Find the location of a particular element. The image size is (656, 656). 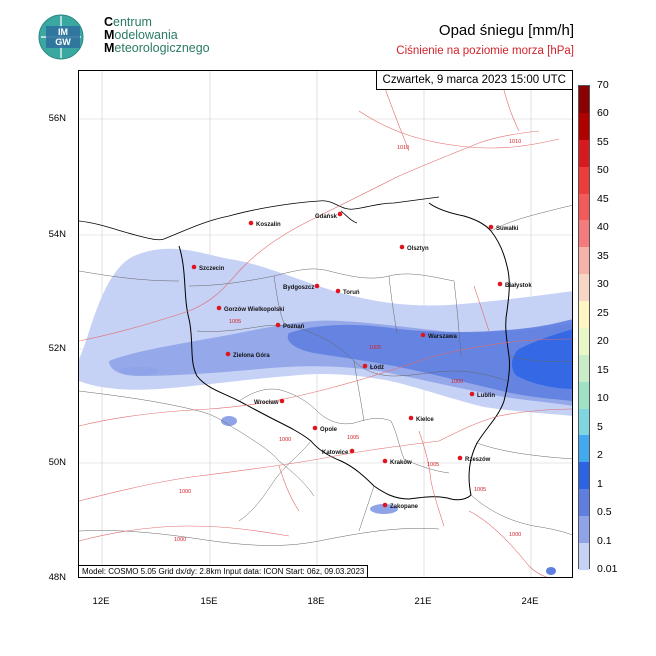

city-zakopane: Zakopane is located at coordinates (400, 506).